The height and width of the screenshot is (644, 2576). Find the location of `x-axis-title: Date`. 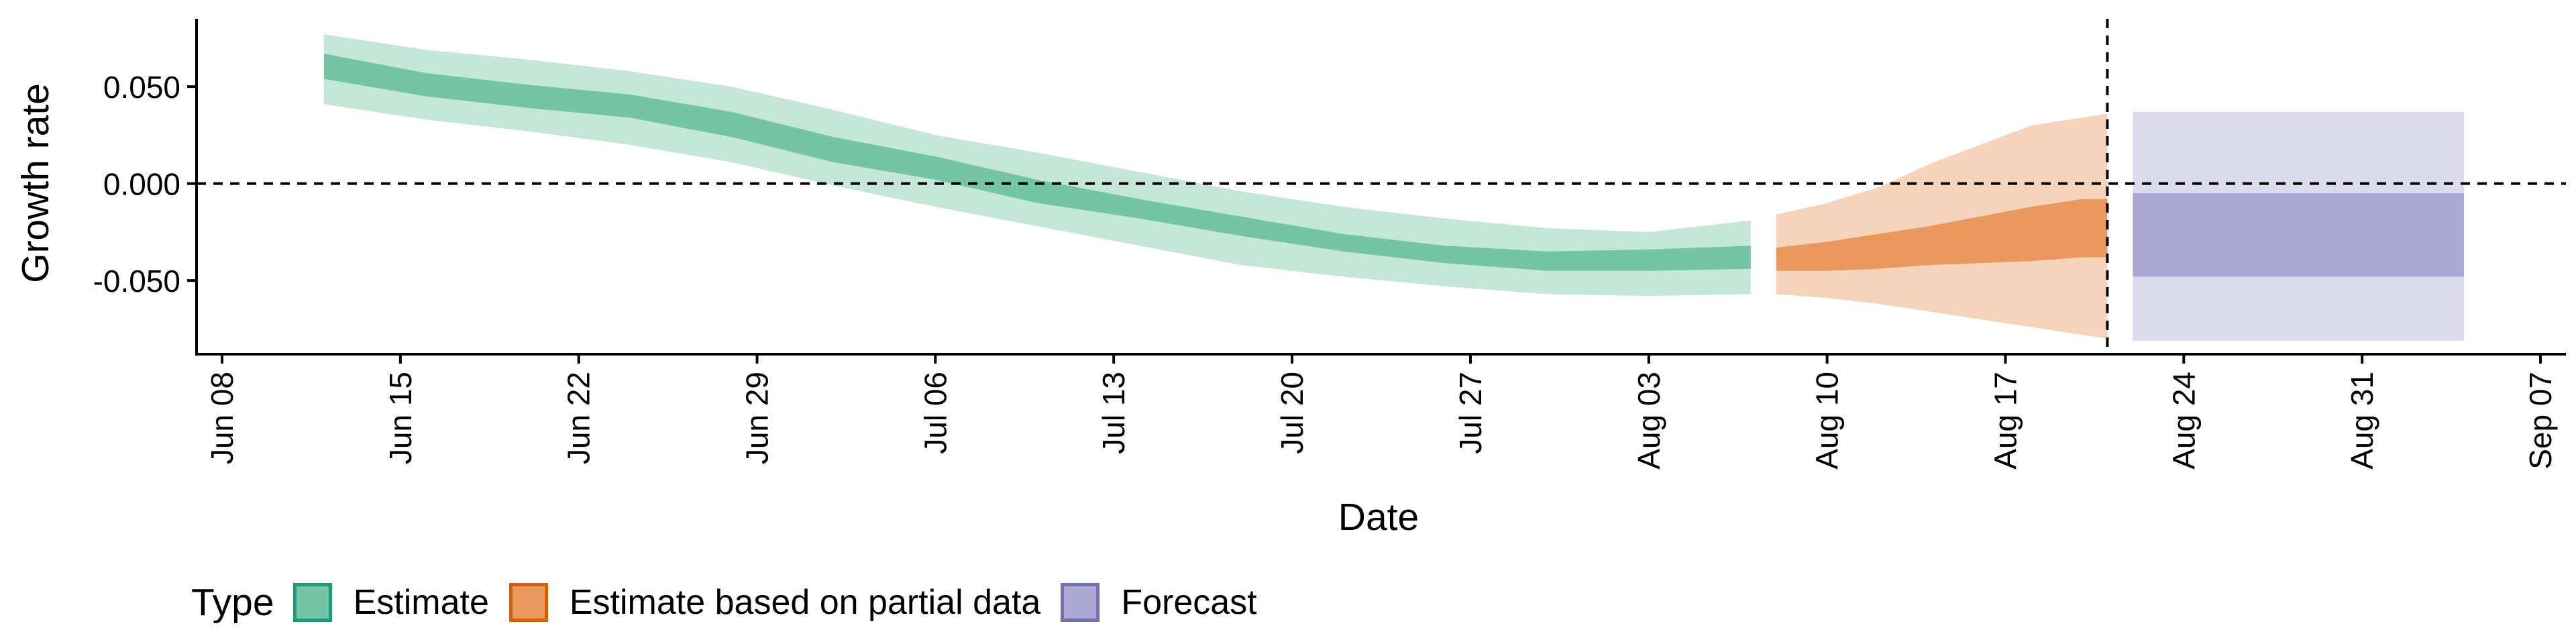

x-axis-title: Date is located at coordinates (1378, 517).